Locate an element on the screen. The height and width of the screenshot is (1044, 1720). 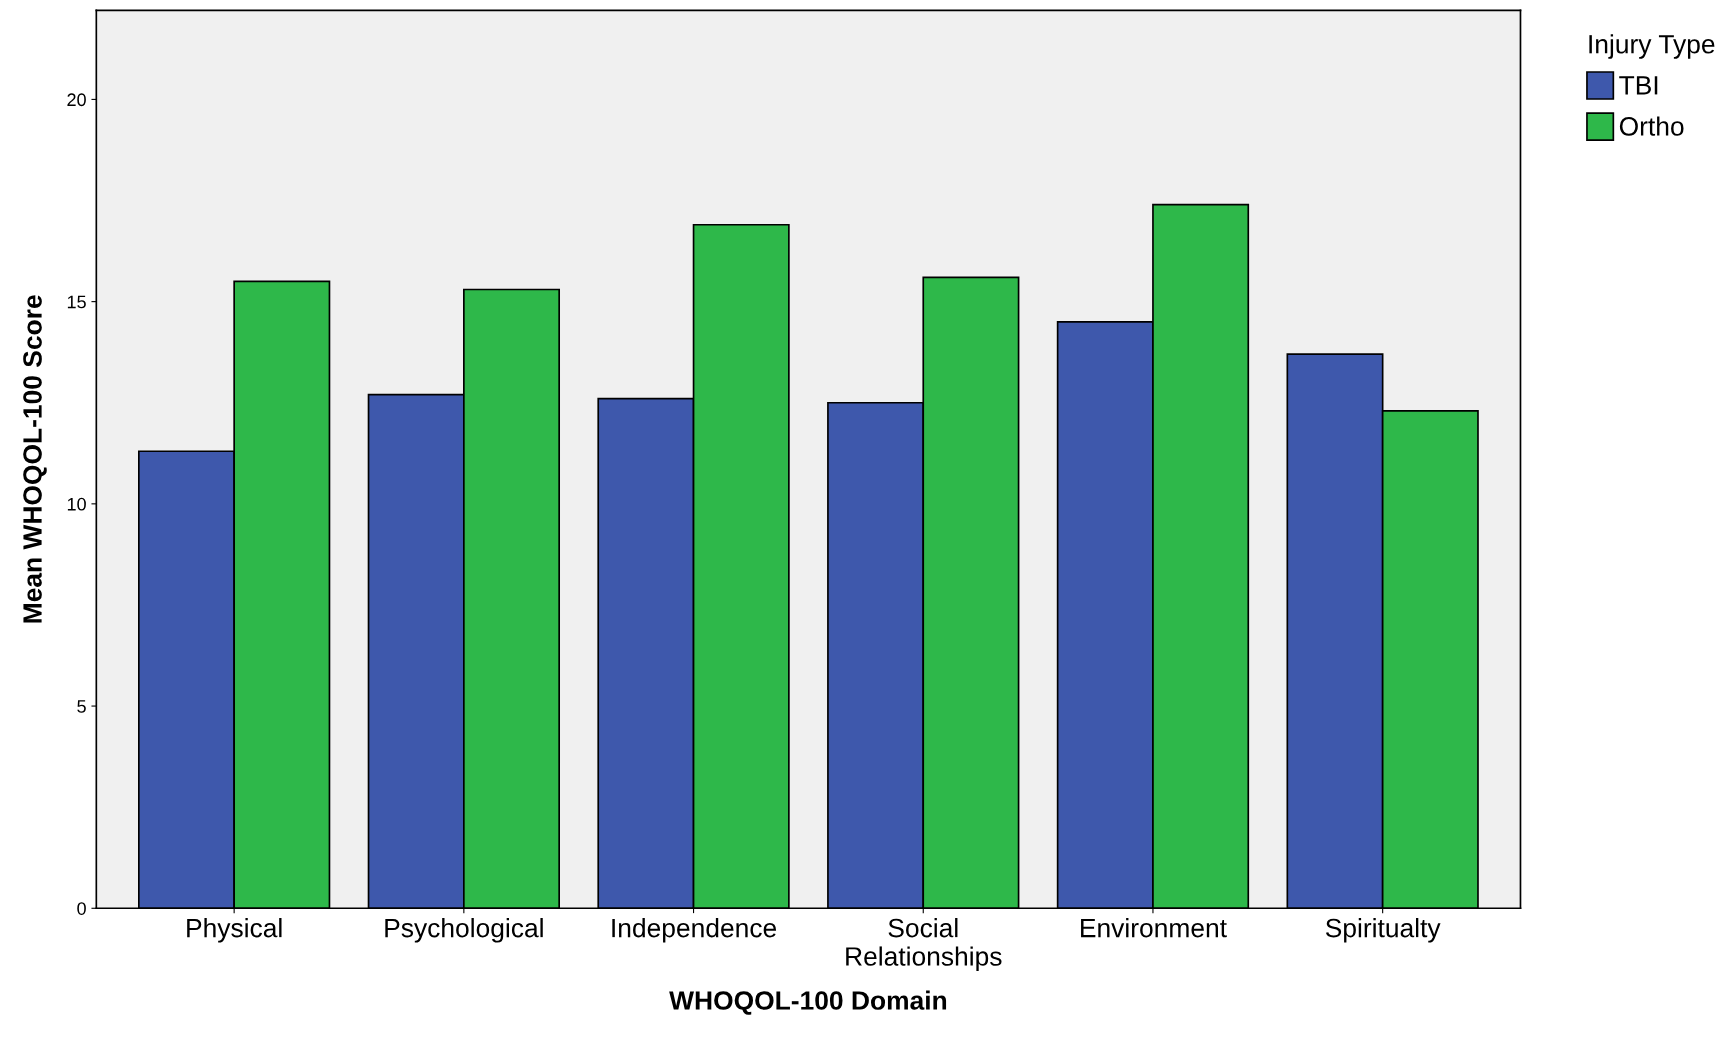
y-tick-label: 10 is located at coordinates (76, 504).